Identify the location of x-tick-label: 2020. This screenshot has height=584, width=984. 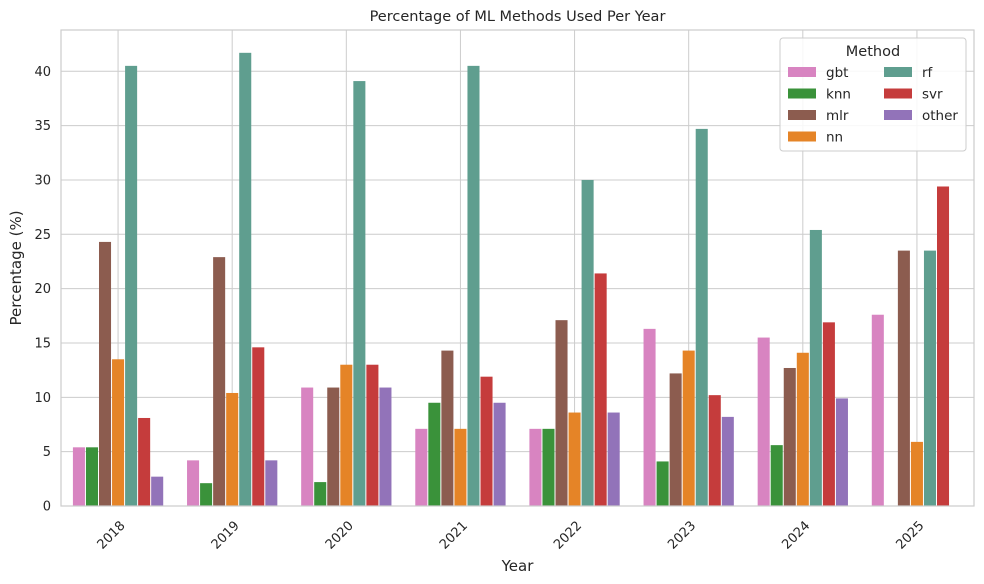
(340, 536).